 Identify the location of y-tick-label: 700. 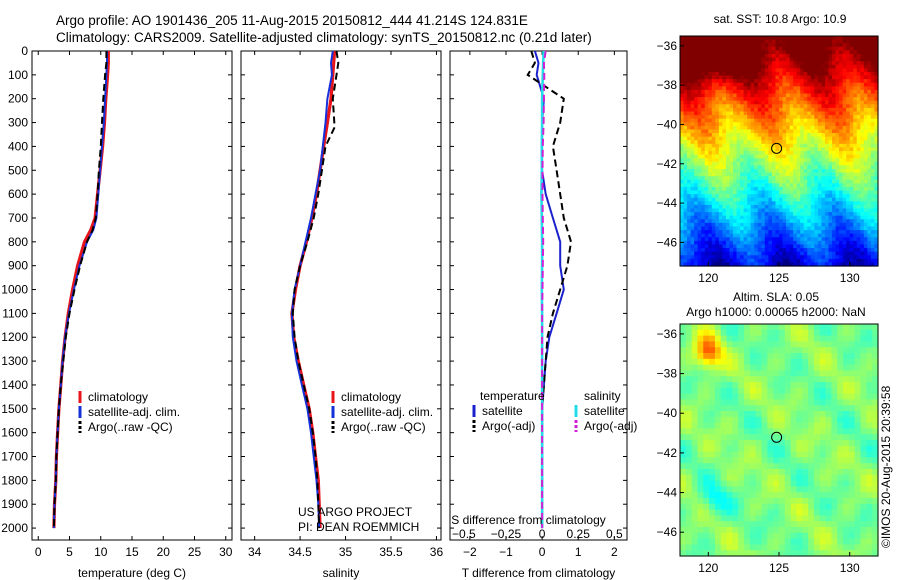
(18, 218).